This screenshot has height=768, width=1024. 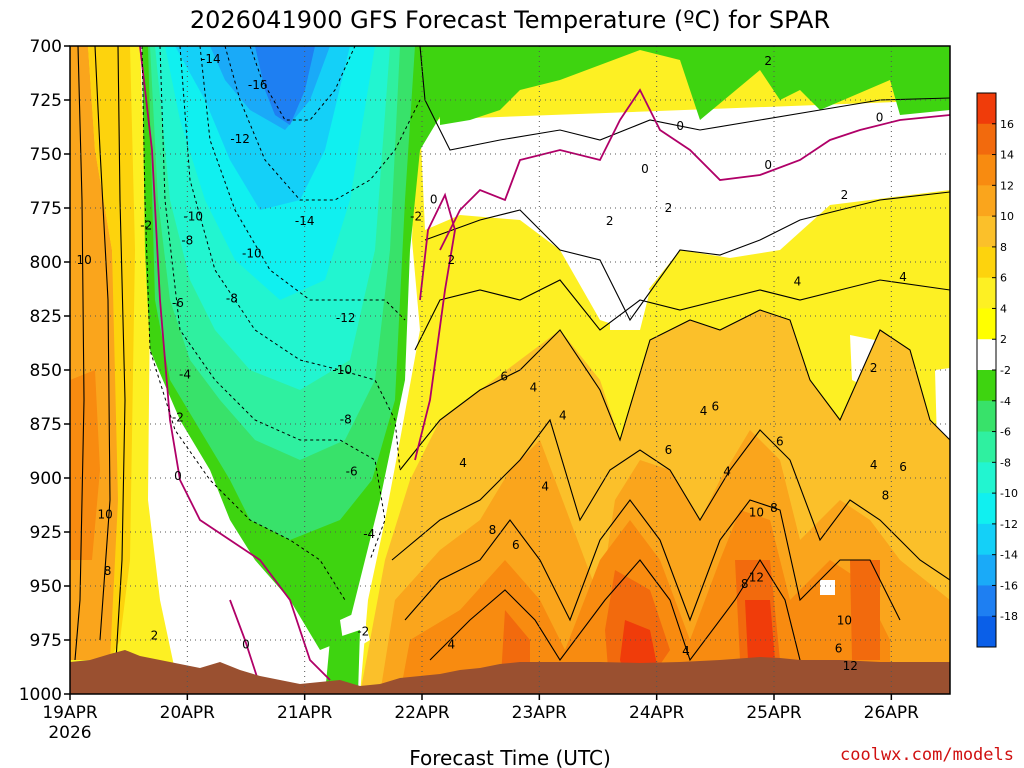 I want to click on colorbar-label: 14, so click(x=1007, y=155).